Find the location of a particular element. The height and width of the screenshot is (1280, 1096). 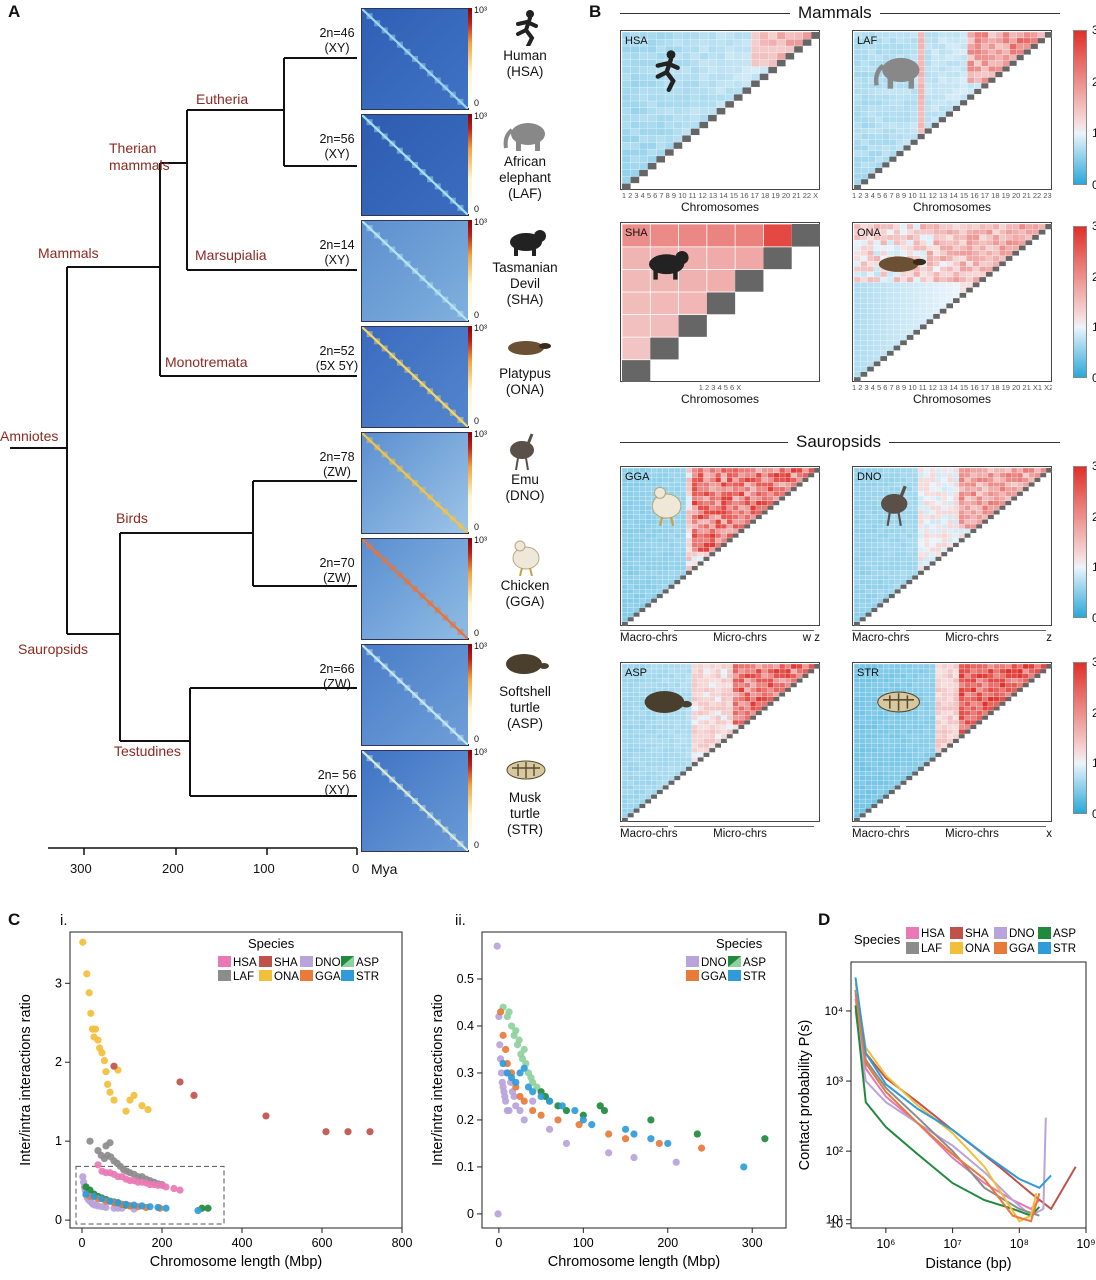

karyotype-1: 2n=56 (XY) is located at coordinates (337, 147).